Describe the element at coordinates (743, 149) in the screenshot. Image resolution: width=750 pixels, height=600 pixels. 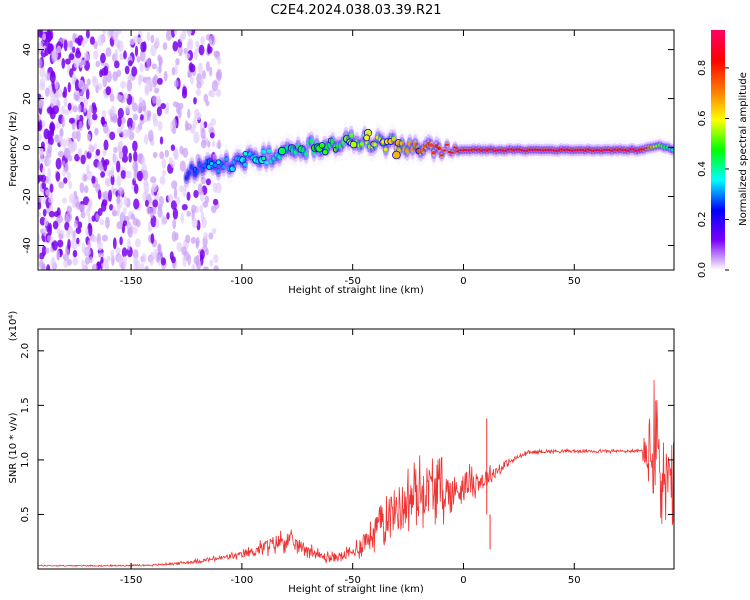
I see `colorbar-label: Normalized spectral amplitude` at that location.